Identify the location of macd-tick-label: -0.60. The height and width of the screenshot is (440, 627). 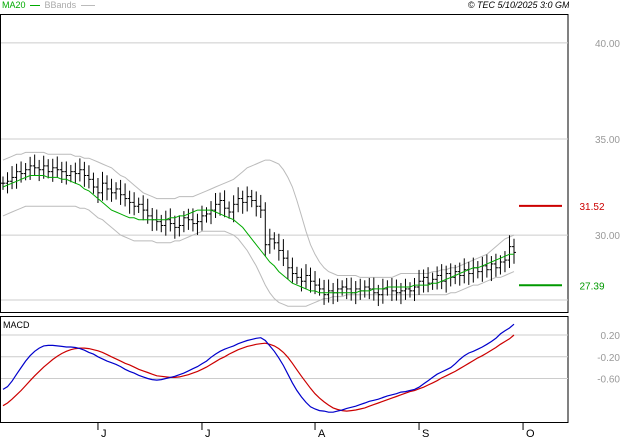
(608, 380).